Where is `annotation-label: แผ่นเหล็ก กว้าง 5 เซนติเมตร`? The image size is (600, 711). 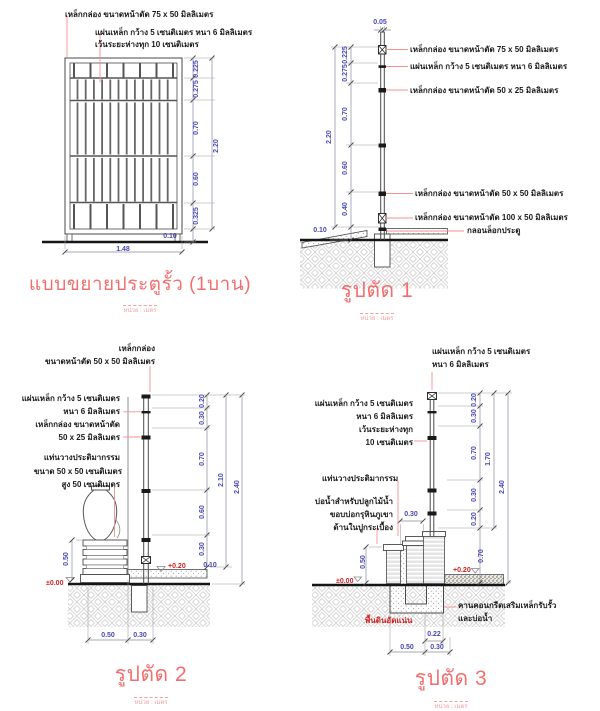 annotation-label: แผ่นเหล็ก กว้าง 5 เซนติเมตร is located at coordinates (363, 403).